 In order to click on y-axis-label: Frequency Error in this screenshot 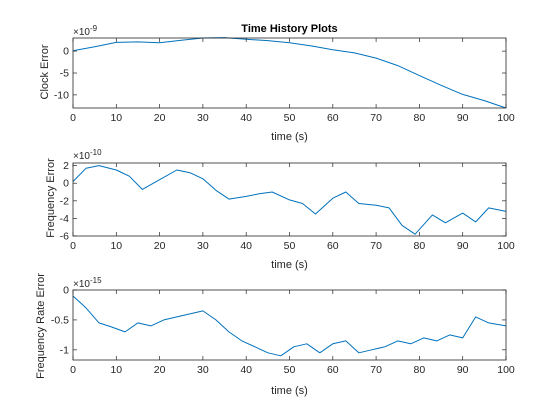, I will do `click(51, 198)`.